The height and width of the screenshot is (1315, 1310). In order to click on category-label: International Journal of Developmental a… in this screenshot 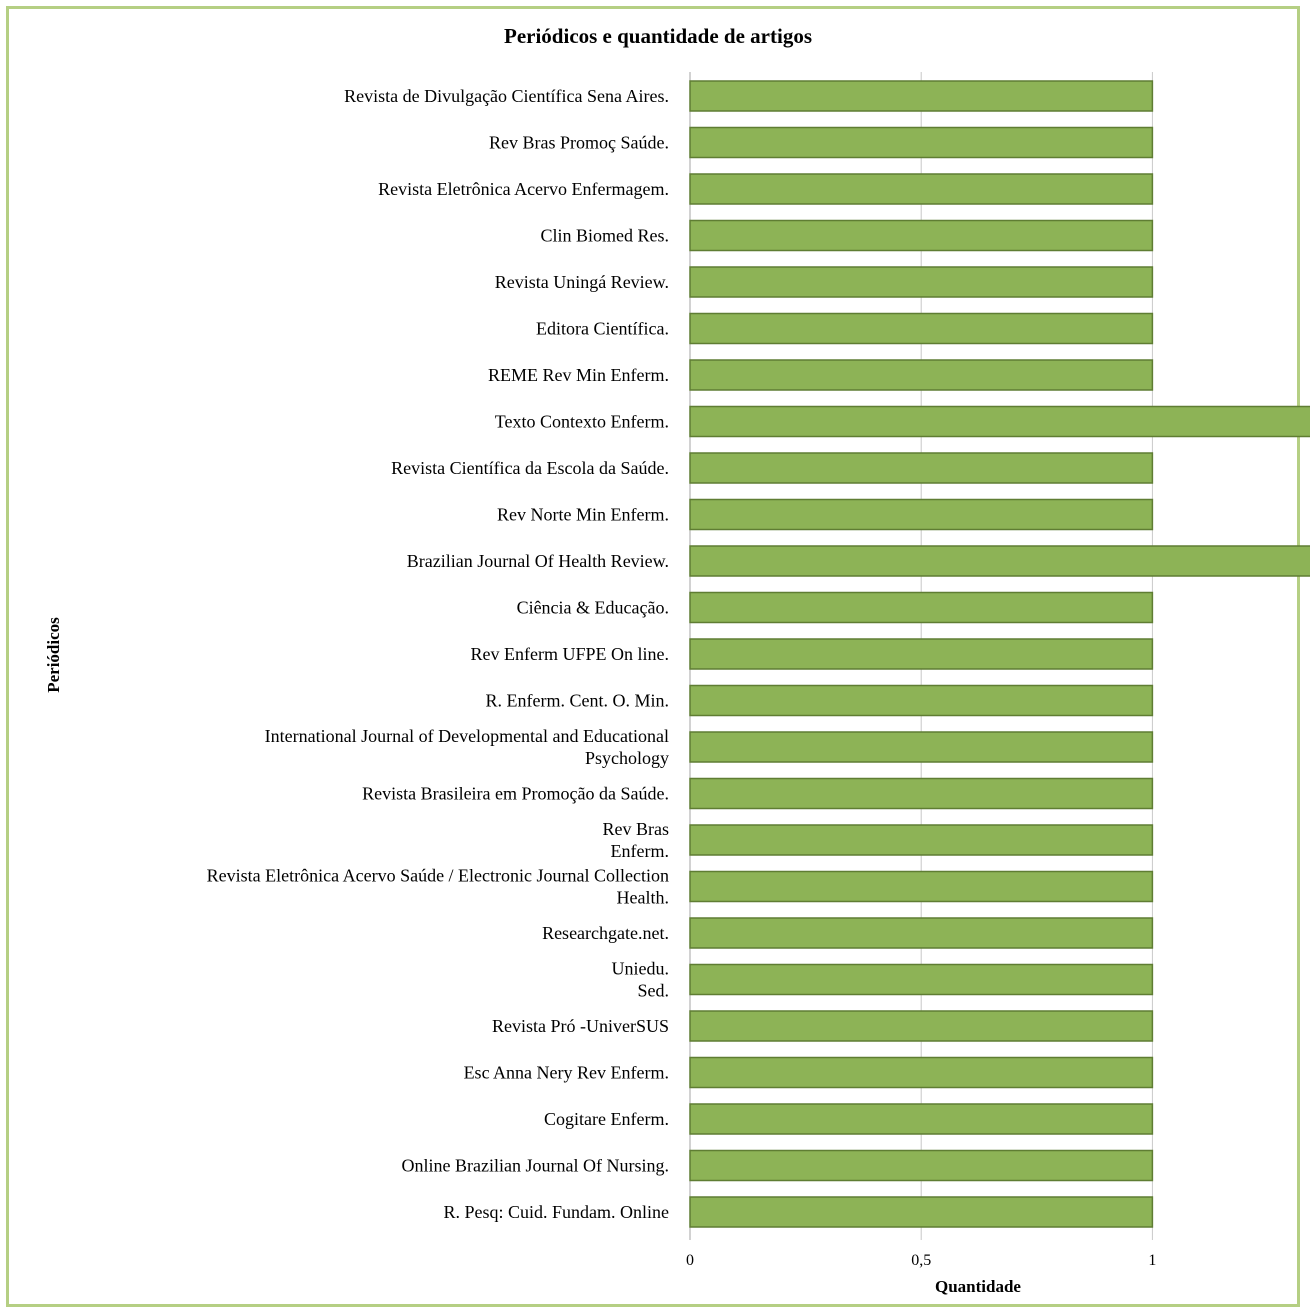, I will do `click(467, 747)`.